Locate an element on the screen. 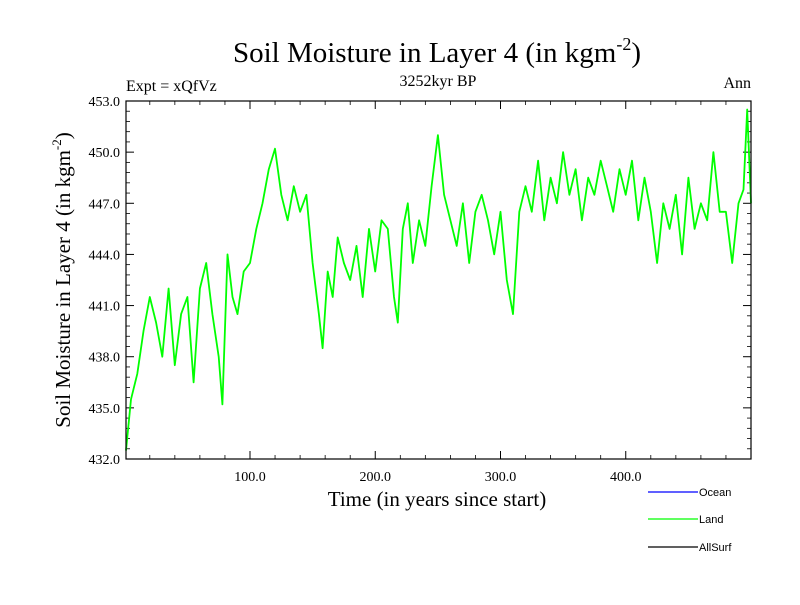 Image resolution: width=800 pixels, height=605 pixels. x-tick-label: 400.0 is located at coordinates (626, 477).